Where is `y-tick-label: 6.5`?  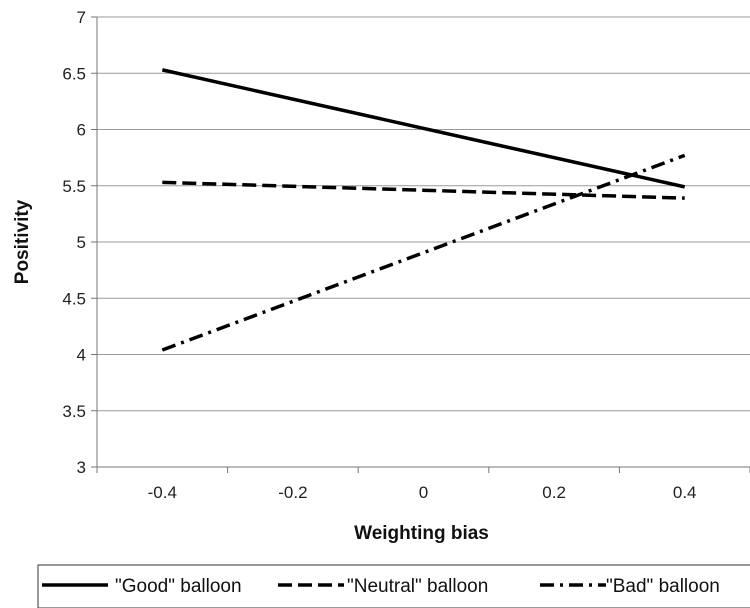
y-tick-label: 6.5 is located at coordinates (74, 73).